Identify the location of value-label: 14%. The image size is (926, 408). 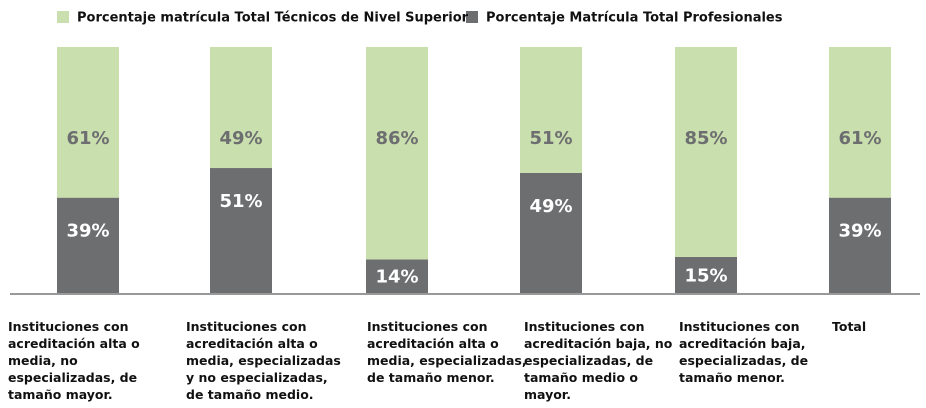
(396, 277).